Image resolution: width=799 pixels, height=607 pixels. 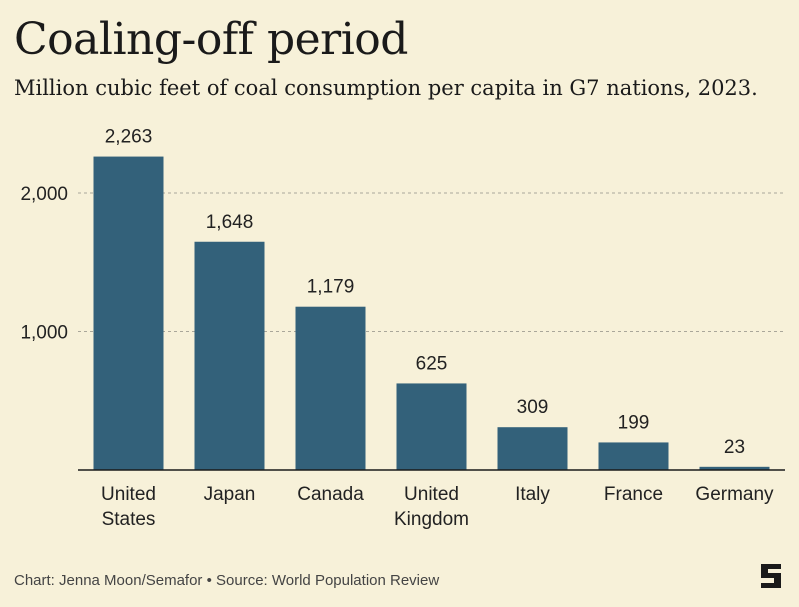 What do you see at coordinates (532, 494) in the screenshot?
I see `x-tick-label: Italy` at bounding box center [532, 494].